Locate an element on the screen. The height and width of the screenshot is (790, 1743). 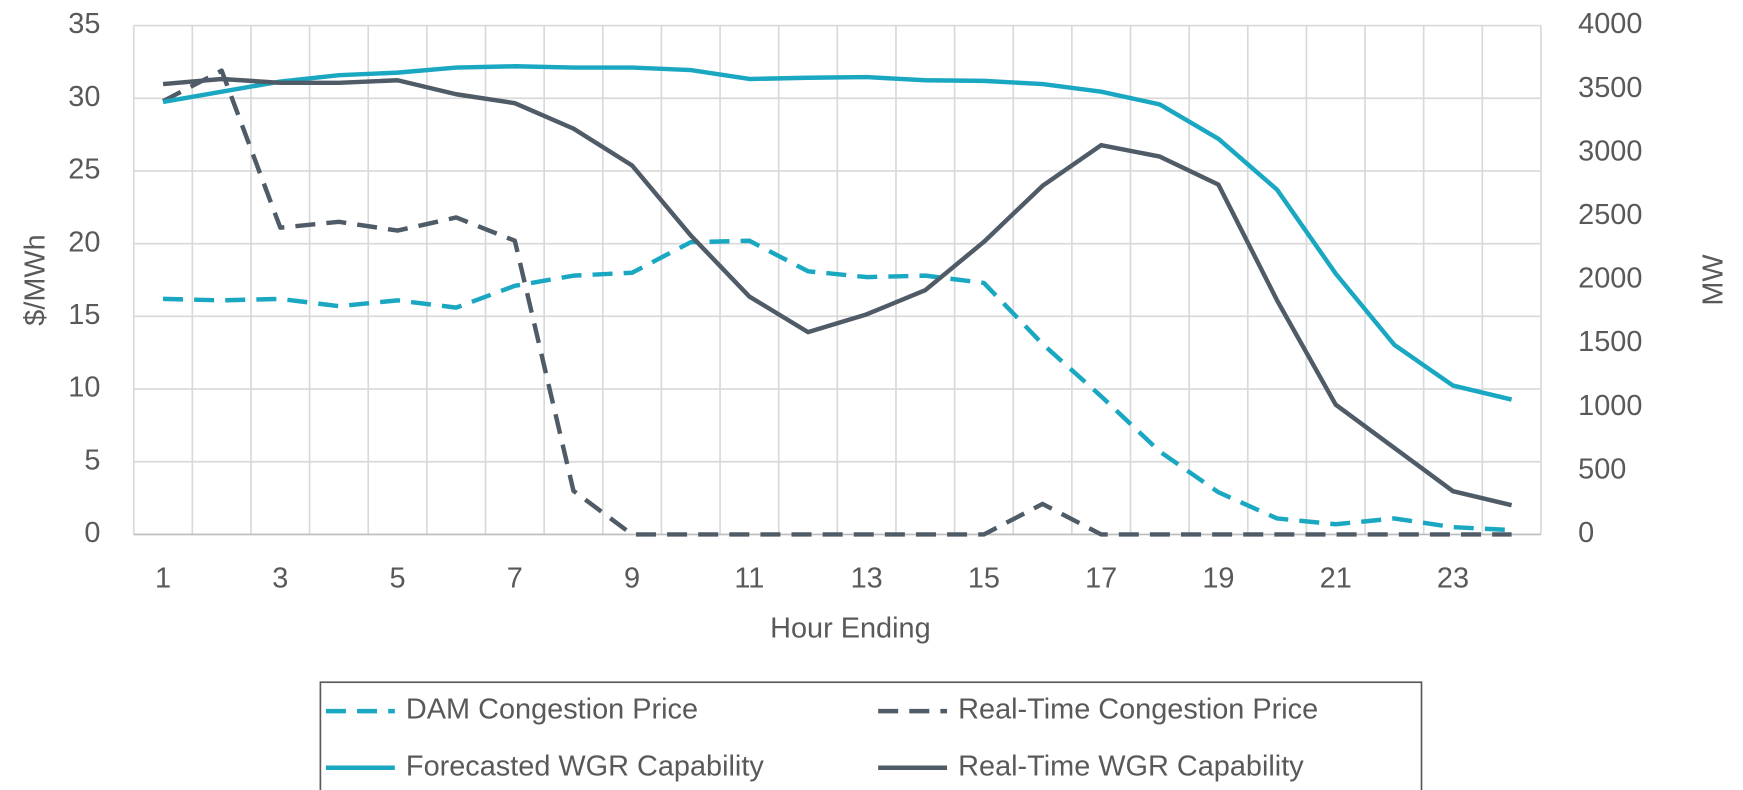
y-tick-label: 15 is located at coordinates (84, 315).